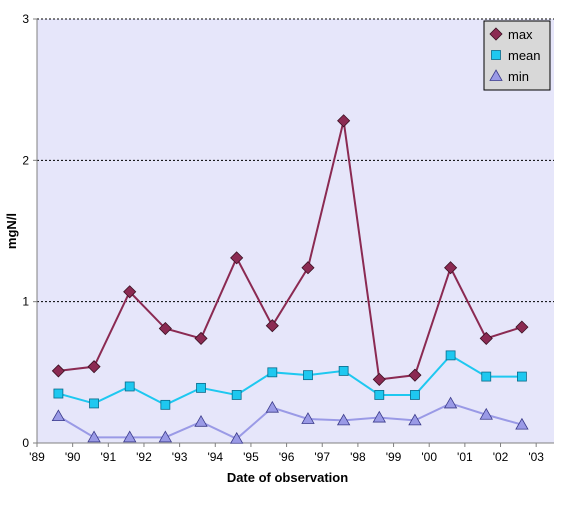  Describe the element at coordinates (144, 457) in the screenshot. I see `x-tick-label: '92` at that location.